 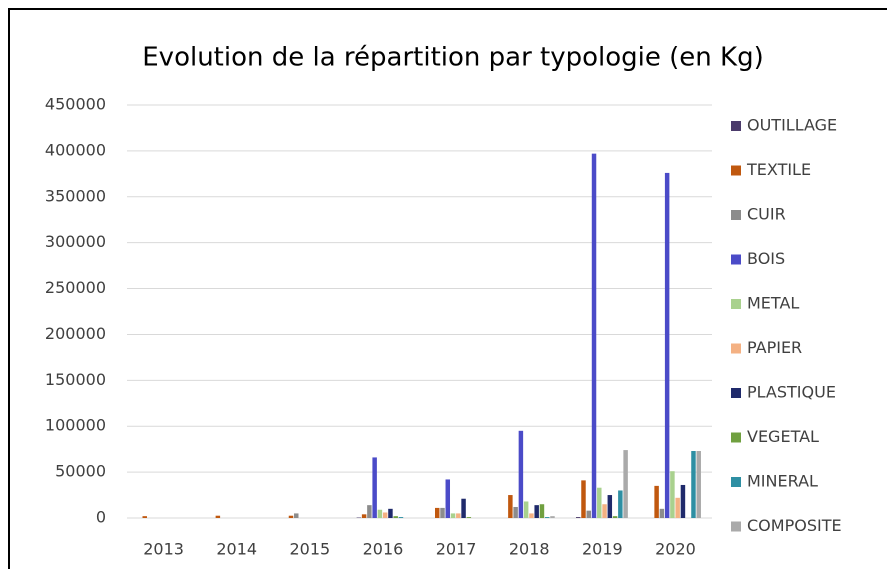 I want to click on y-tick-label: 50000, so click(x=80, y=471).